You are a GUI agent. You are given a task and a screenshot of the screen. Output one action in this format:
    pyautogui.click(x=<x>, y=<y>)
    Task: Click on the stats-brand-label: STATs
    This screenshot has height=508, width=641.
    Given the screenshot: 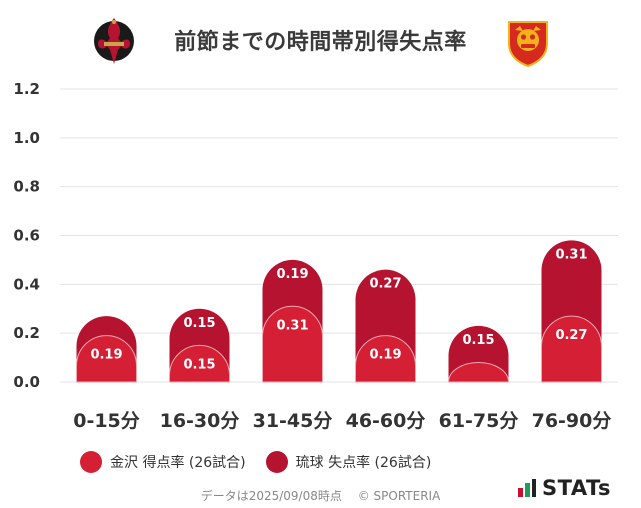 What is the action you would take?
    pyautogui.click(x=576, y=488)
    